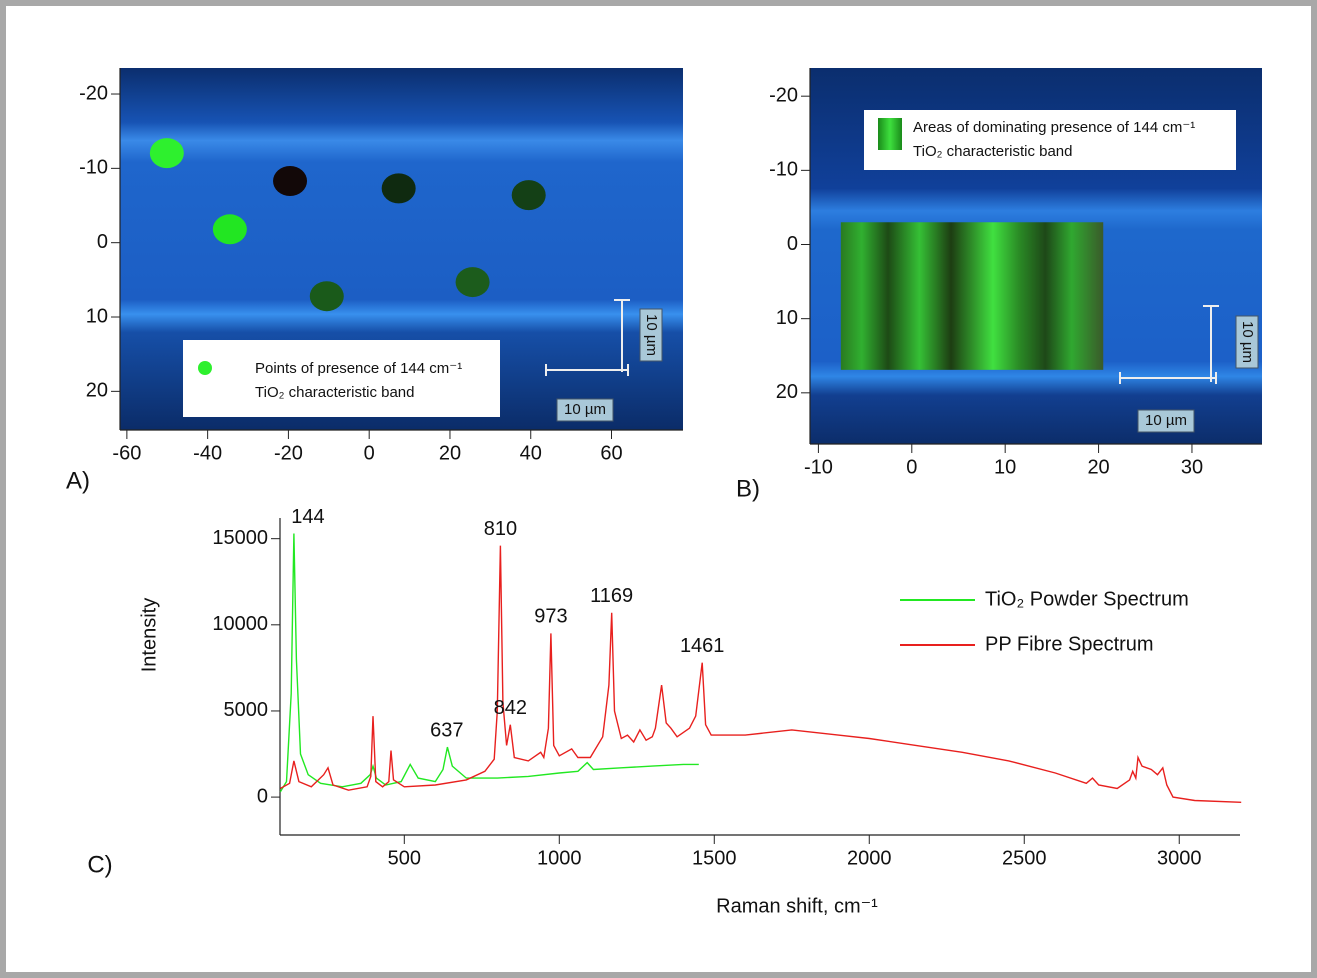 Image resolution: width=1317 pixels, height=978 pixels. What do you see at coordinates (1087, 599) in the screenshot?
I see `legend-label: TiO₂ Powder Spectrum` at bounding box center [1087, 599].